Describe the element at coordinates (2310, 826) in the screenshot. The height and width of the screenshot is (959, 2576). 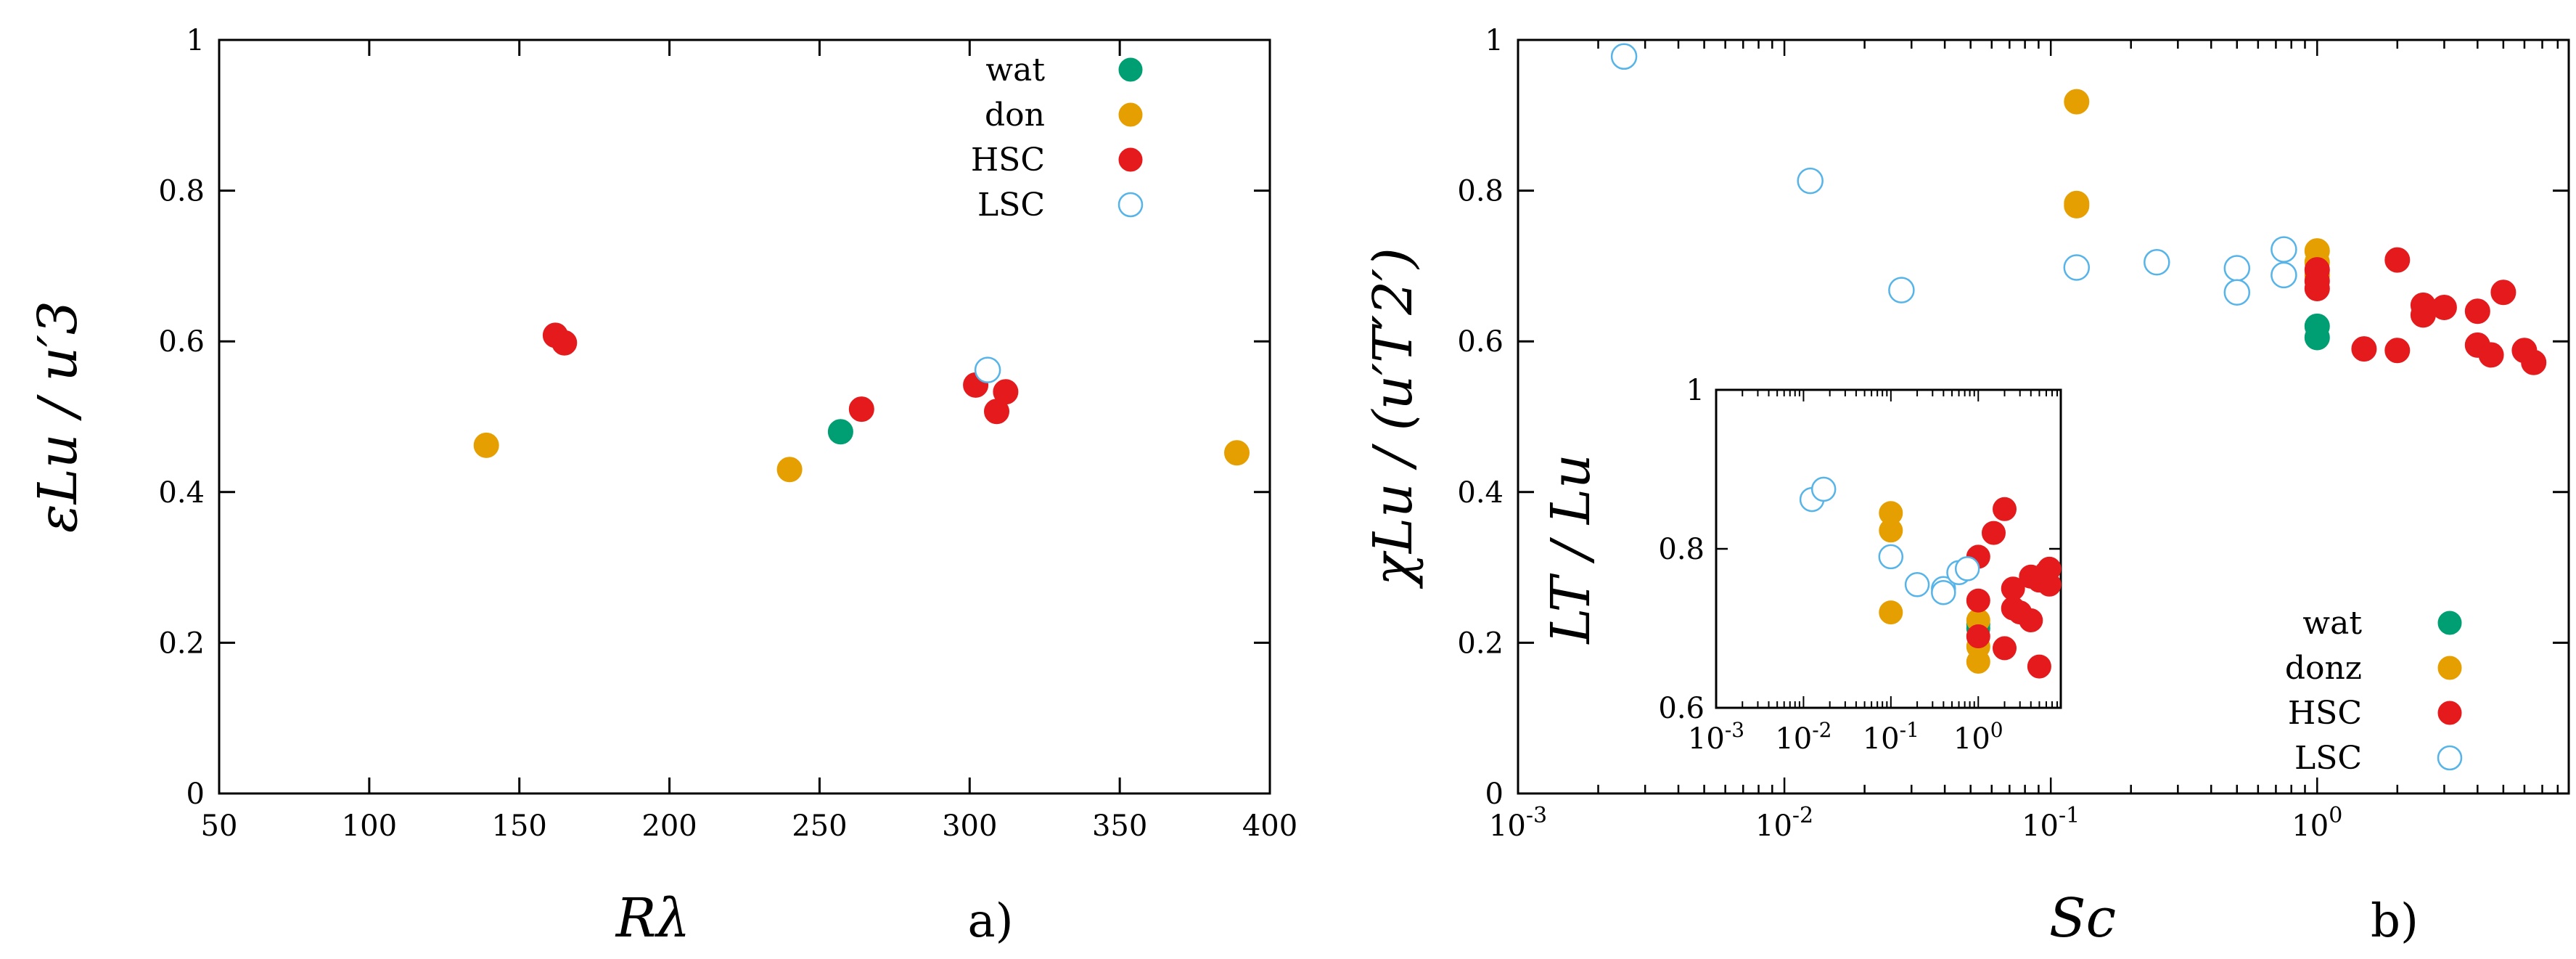
I see `panel-b-xtick-base-3: 10` at that location.